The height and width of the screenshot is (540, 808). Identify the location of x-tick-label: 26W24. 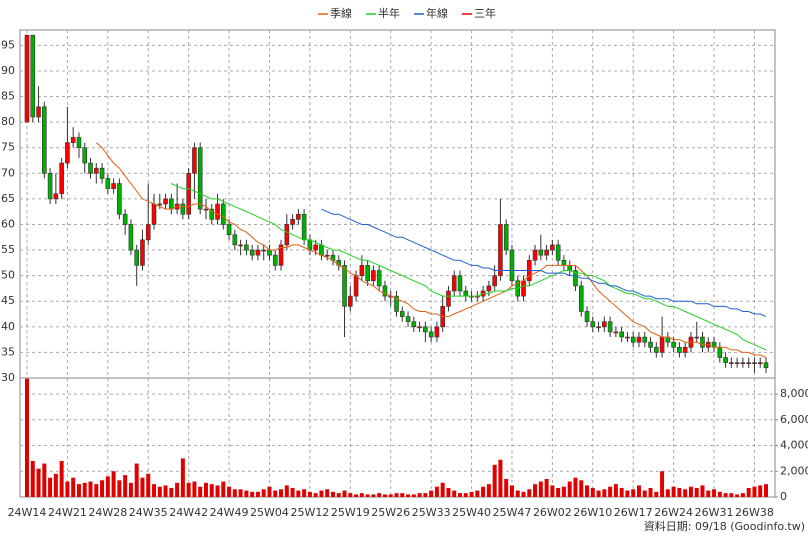
(673, 512).